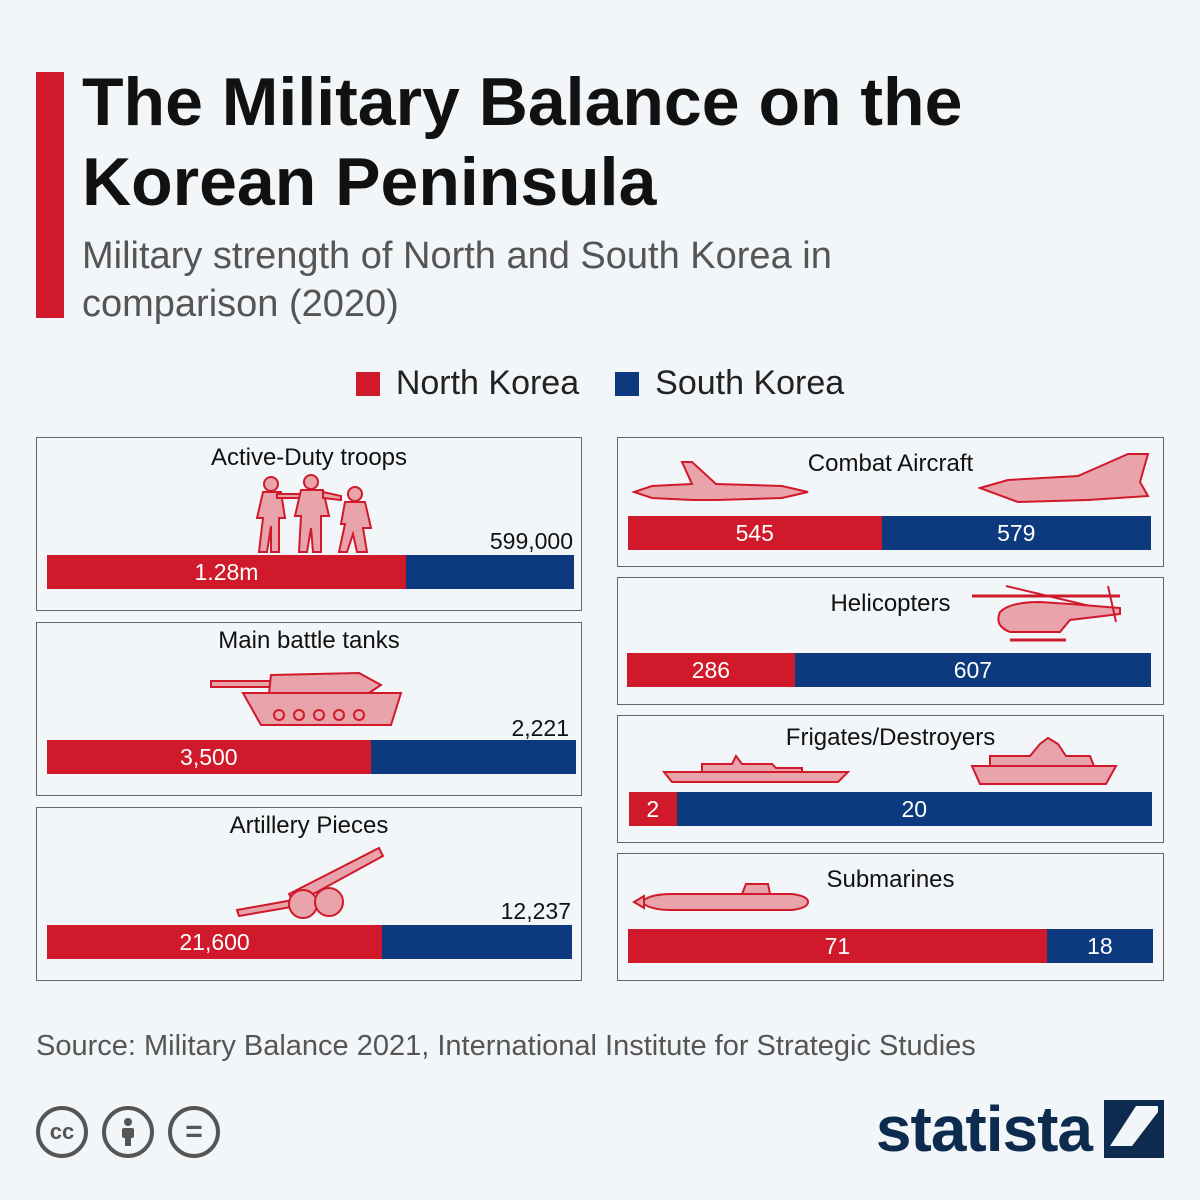 The image size is (1200, 1200). Describe the element at coordinates (531, 541) in the screenshot. I see `south-value-label: 599,000` at that location.